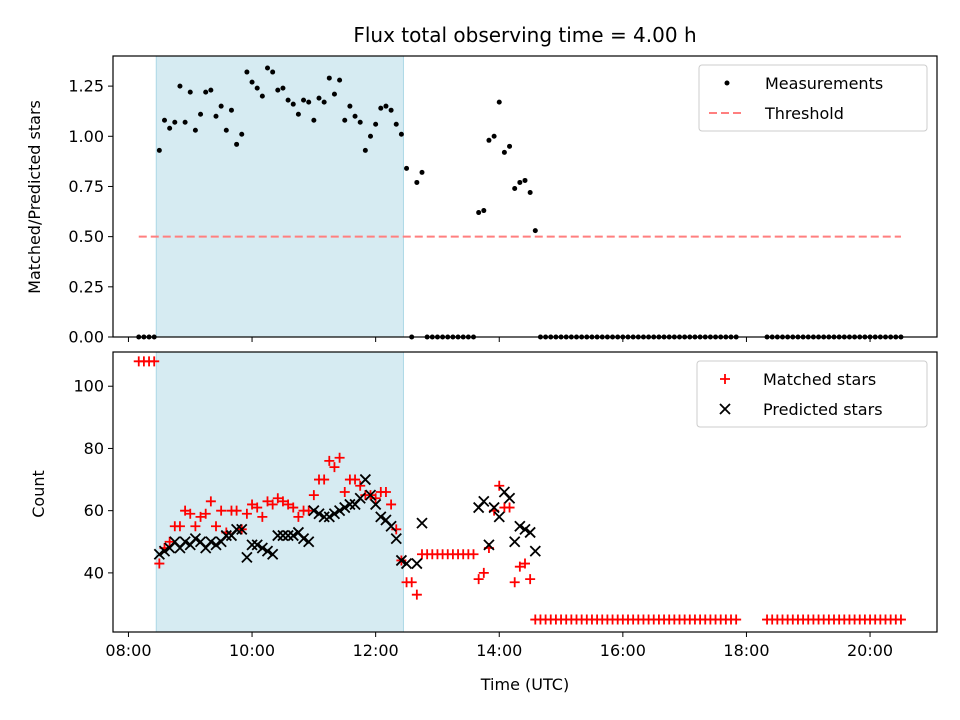 The height and width of the screenshot is (720, 960). I want to click on x-axis-label: Time (UTC), so click(524, 684).